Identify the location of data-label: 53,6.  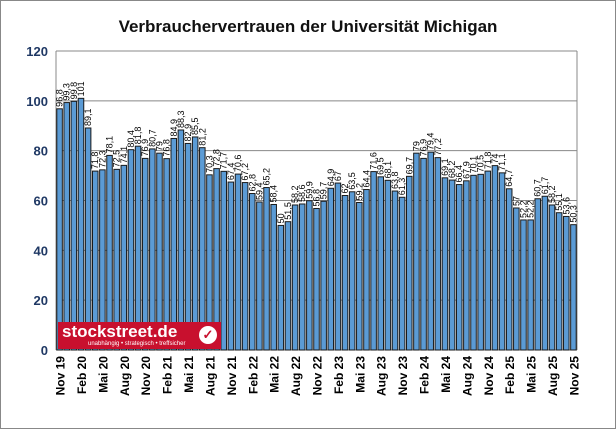
(566, 206).